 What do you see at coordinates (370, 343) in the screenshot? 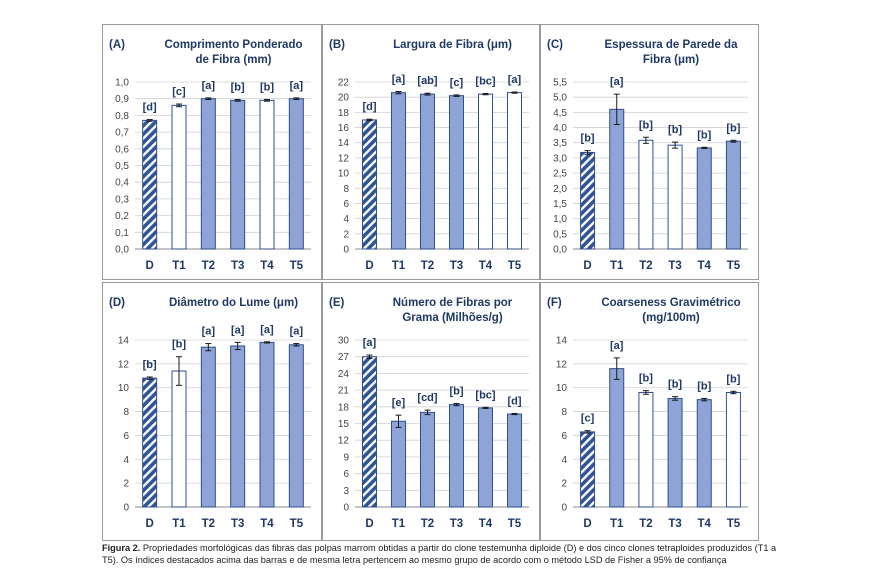
I see `group-letter-D: [a]` at bounding box center [370, 343].